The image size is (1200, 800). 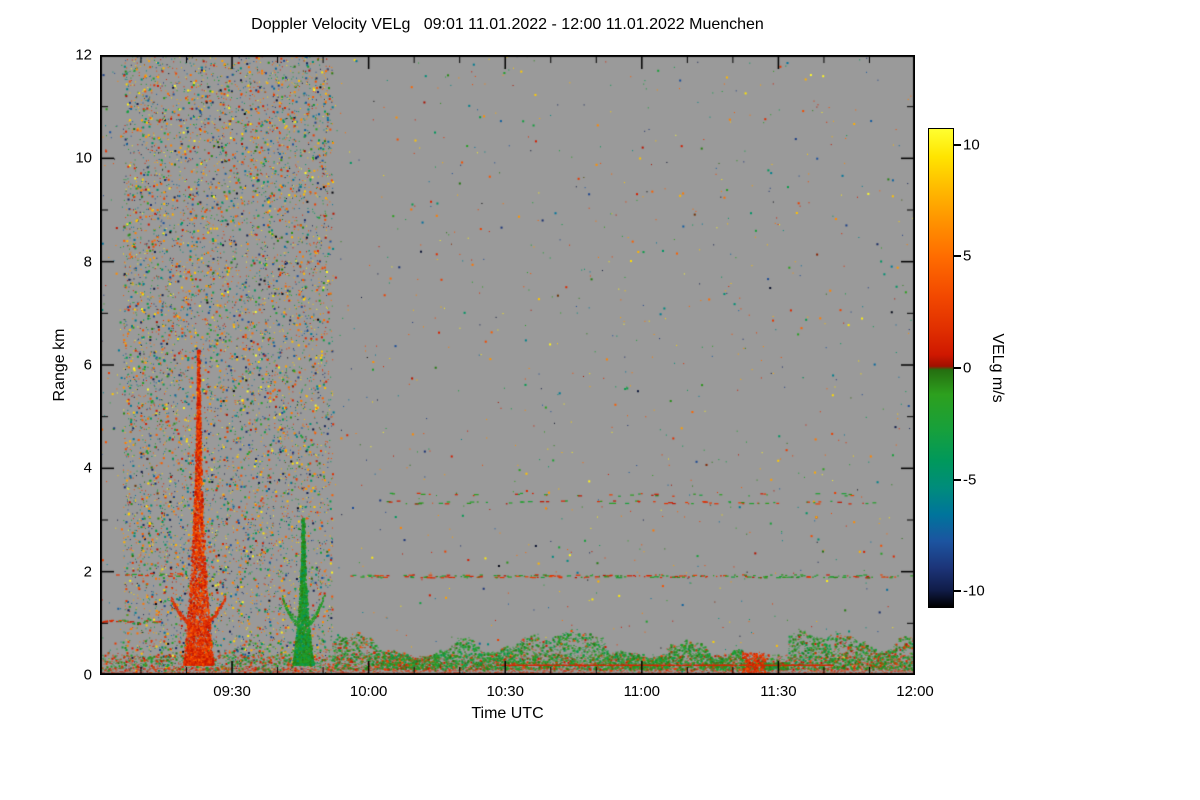 I want to click on y-tick-label: 10, so click(x=83, y=158).